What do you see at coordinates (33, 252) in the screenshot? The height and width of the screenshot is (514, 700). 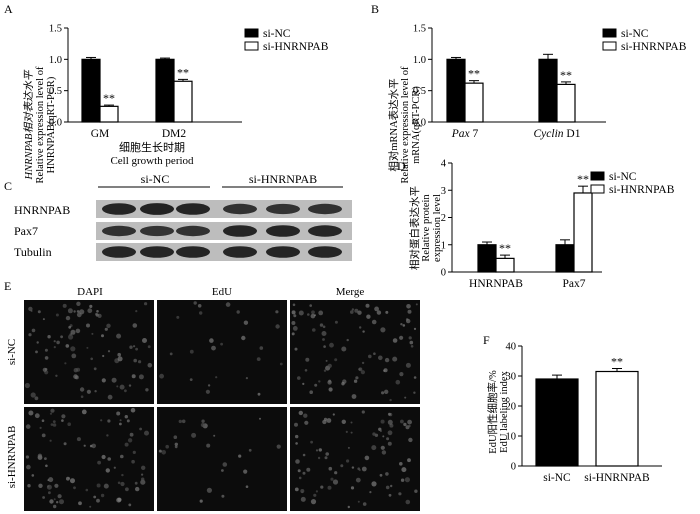 I see `blot-row-label-tubulin: Tubulin` at bounding box center [33, 252].